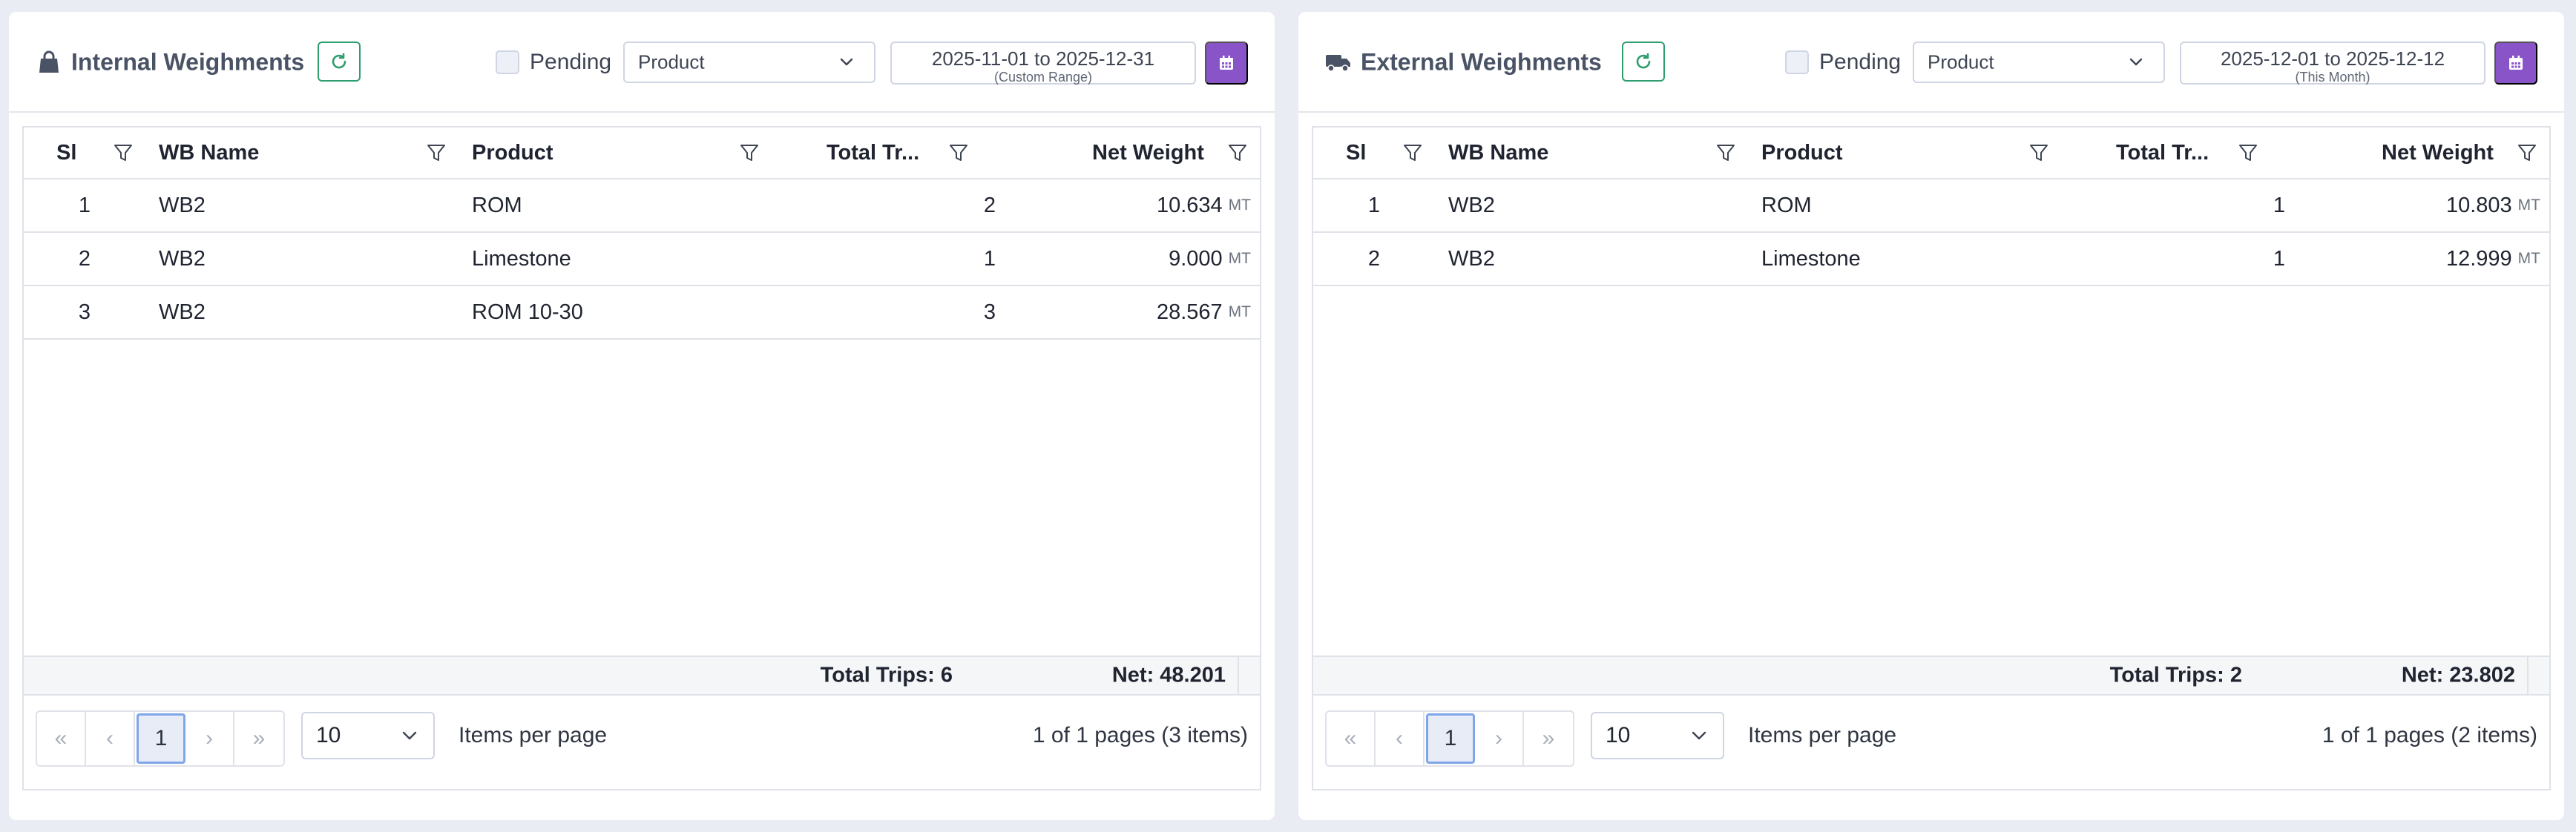 The height and width of the screenshot is (832, 2576). Describe the element at coordinates (1043, 58) in the screenshot. I see `date-range-value: 2025-11-01 to 2025-12-31` at that location.